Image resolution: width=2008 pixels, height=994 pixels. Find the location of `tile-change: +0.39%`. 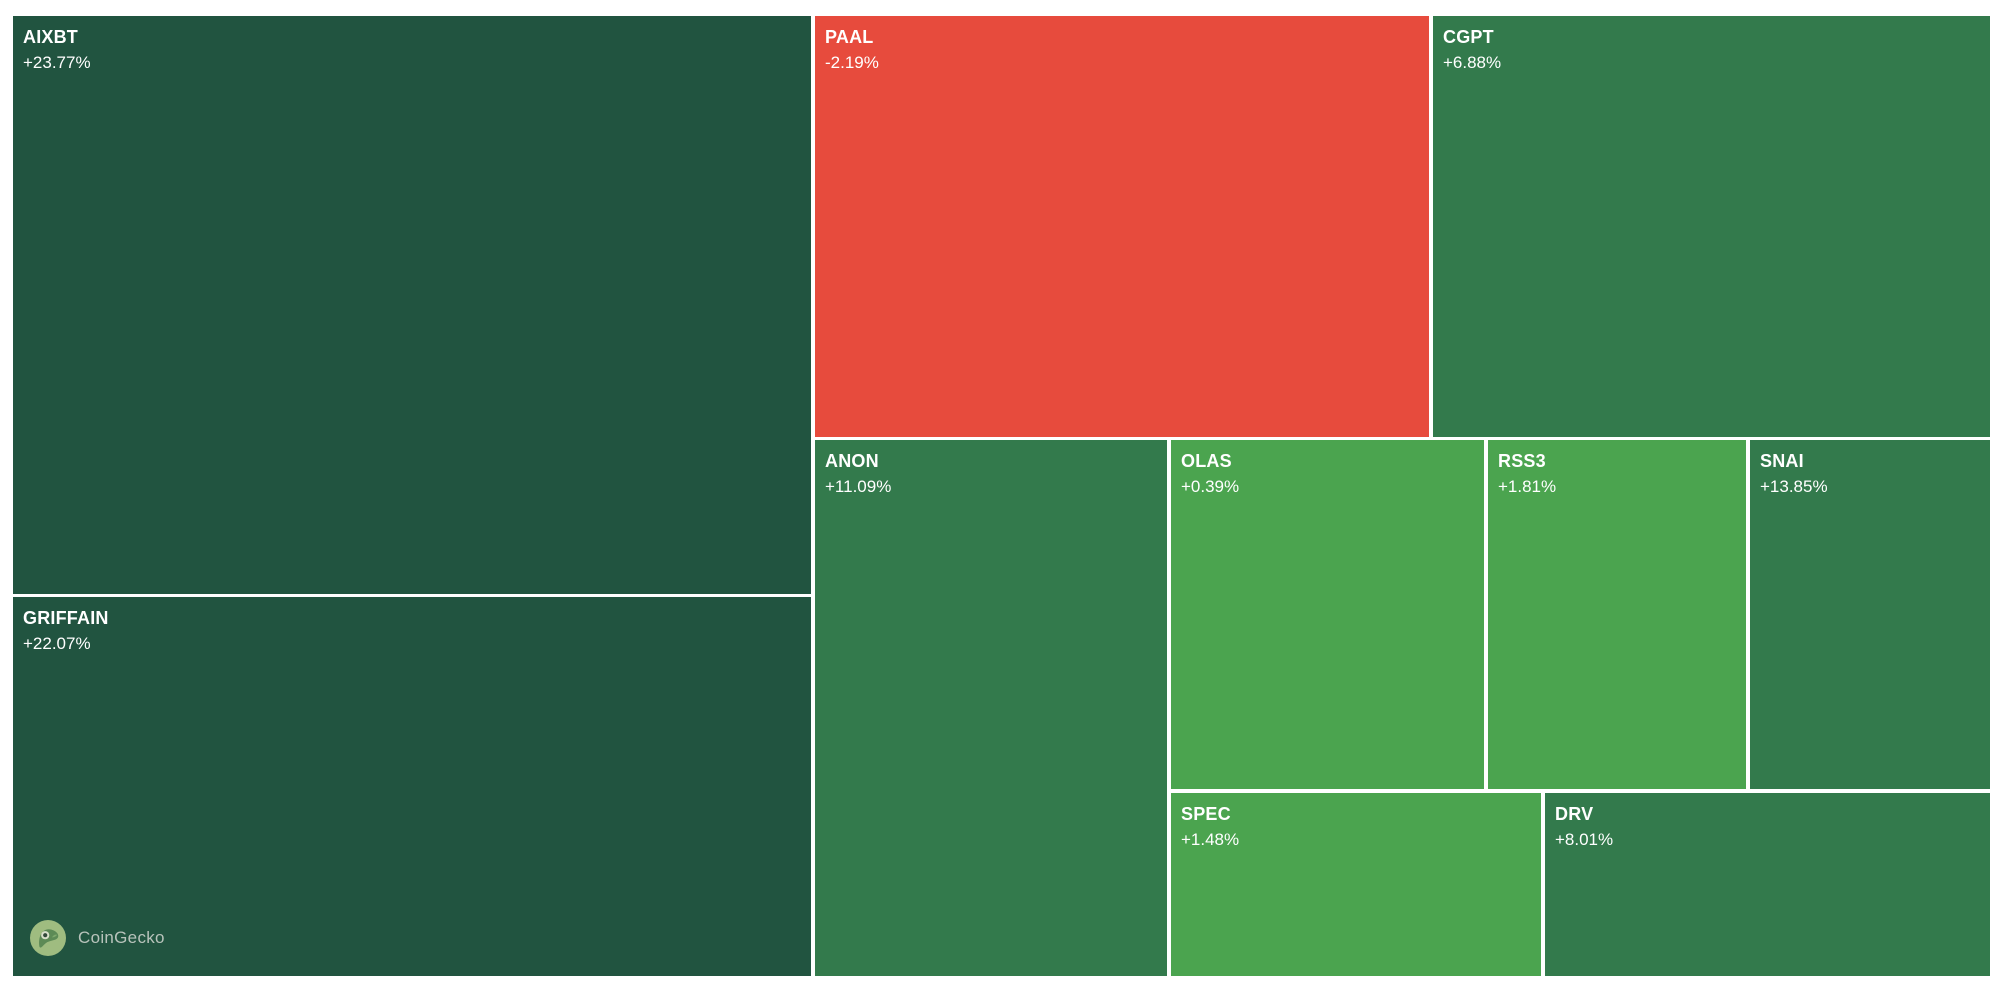

tile-change: +0.39% is located at coordinates (1210, 486).